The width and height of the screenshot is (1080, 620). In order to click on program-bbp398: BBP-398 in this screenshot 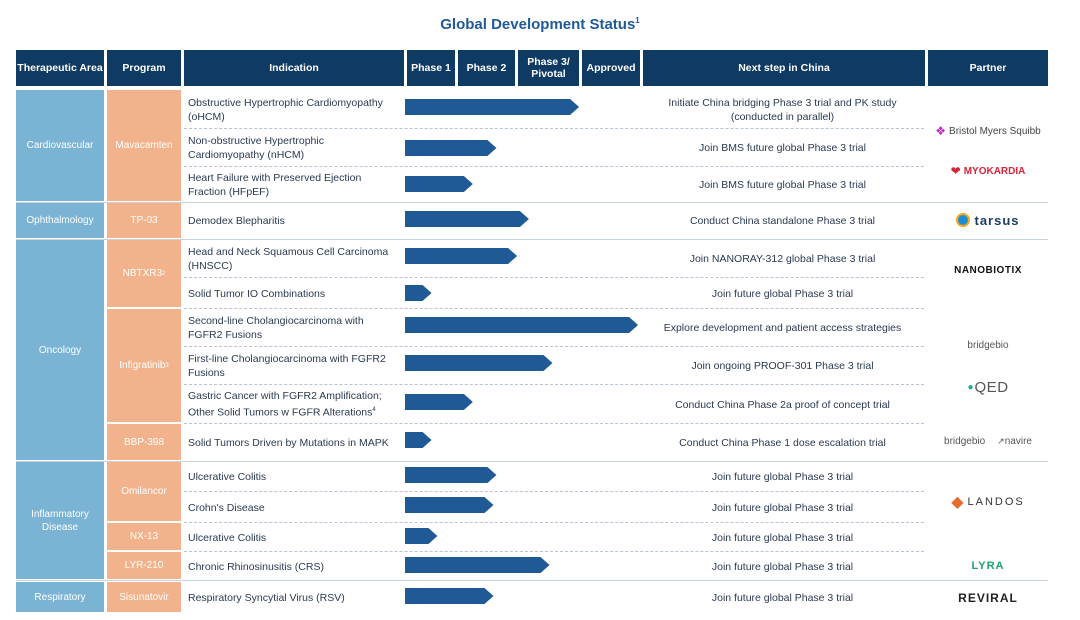, I will do `click(144, 442)`.